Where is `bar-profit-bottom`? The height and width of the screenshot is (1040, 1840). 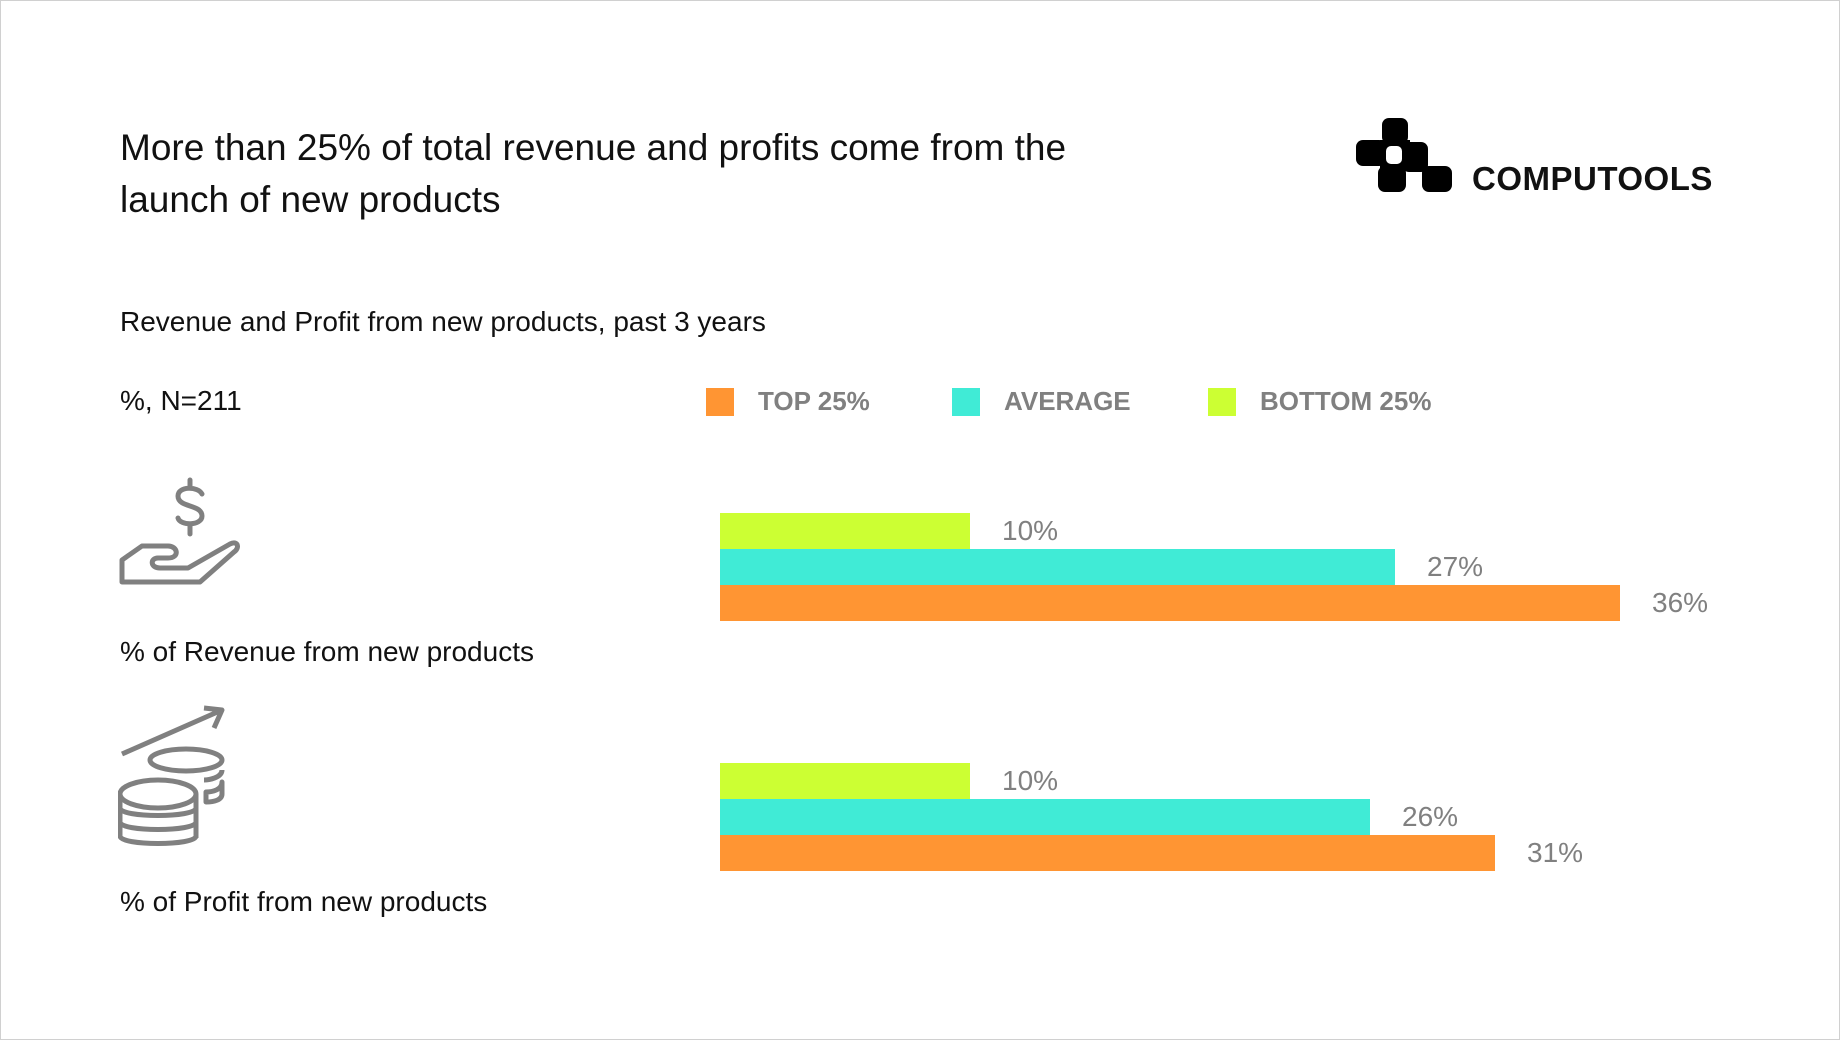
bar-profit-bottom is located at coordinates (845, 781).